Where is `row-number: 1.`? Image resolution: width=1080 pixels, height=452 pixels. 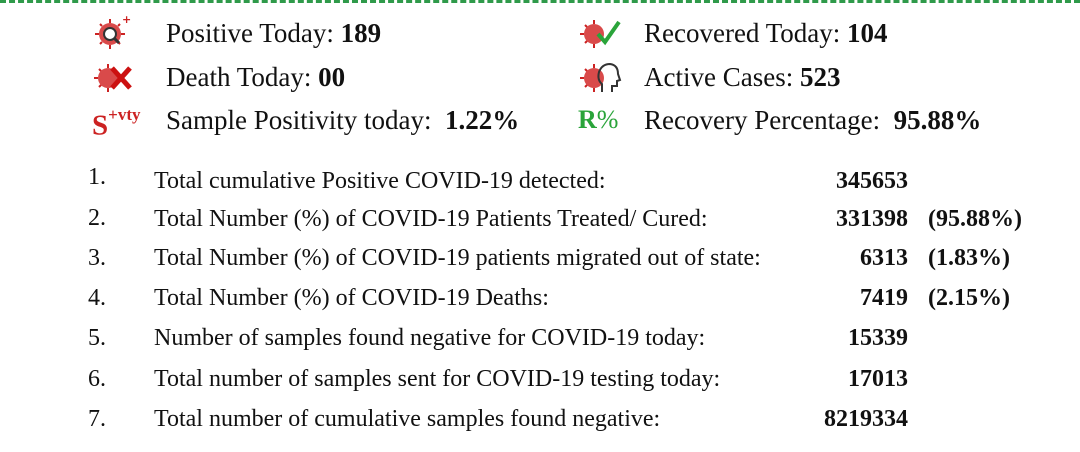
row-number: 1. is located at coordinates (97, 177).